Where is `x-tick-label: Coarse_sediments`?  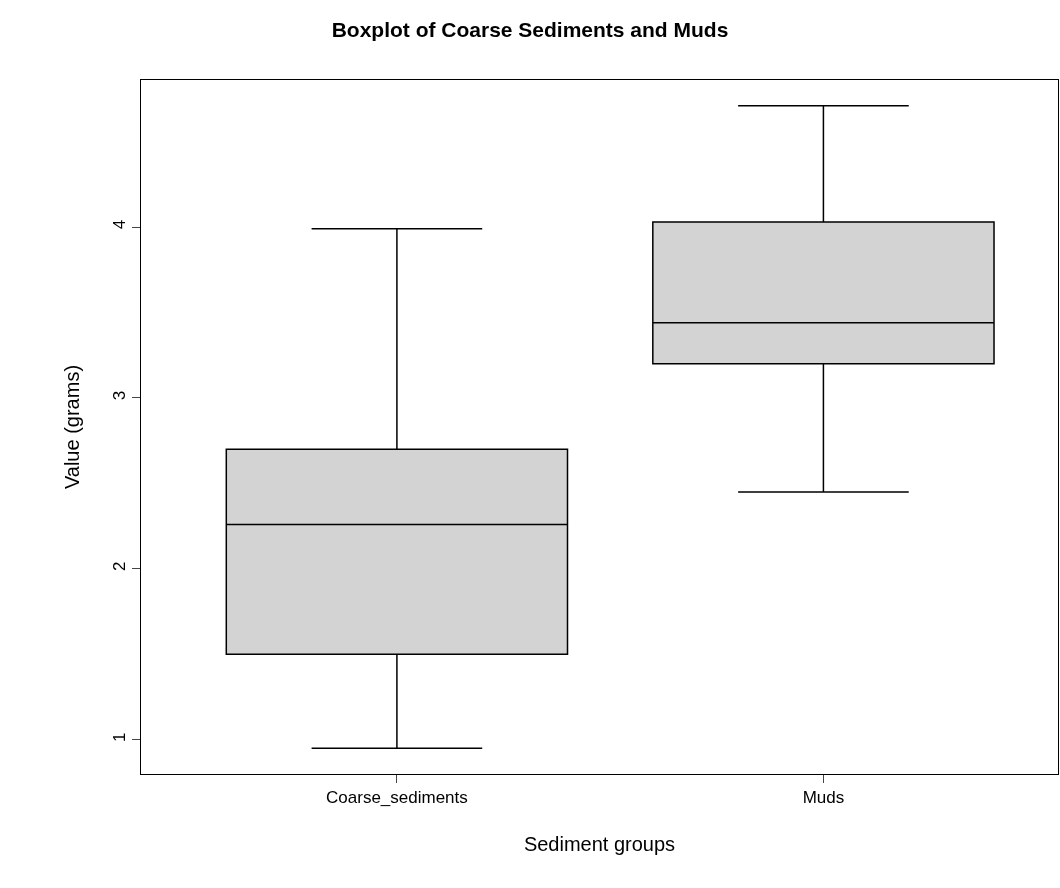
x-tick-label: Coarse_sediments is located at coordinates (397, 798).